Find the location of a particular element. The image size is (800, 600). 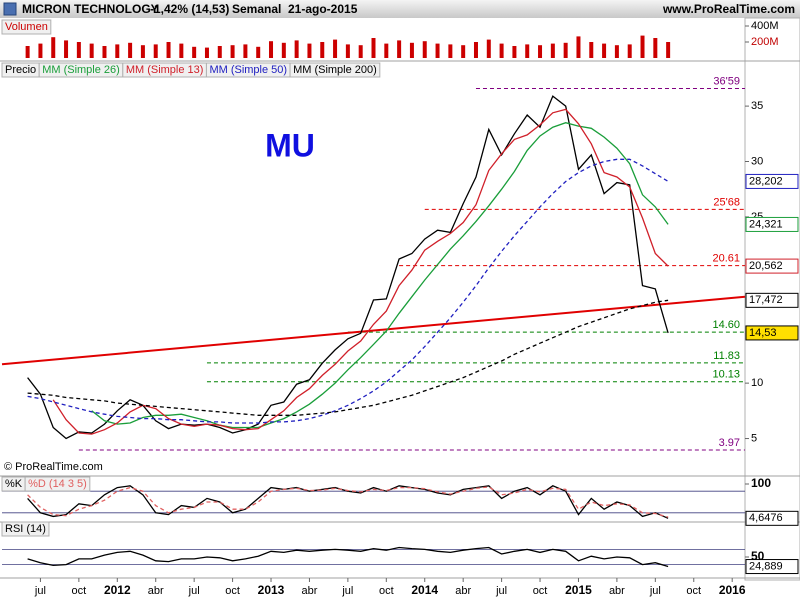

trend-line is located at coordinates (373, 330).